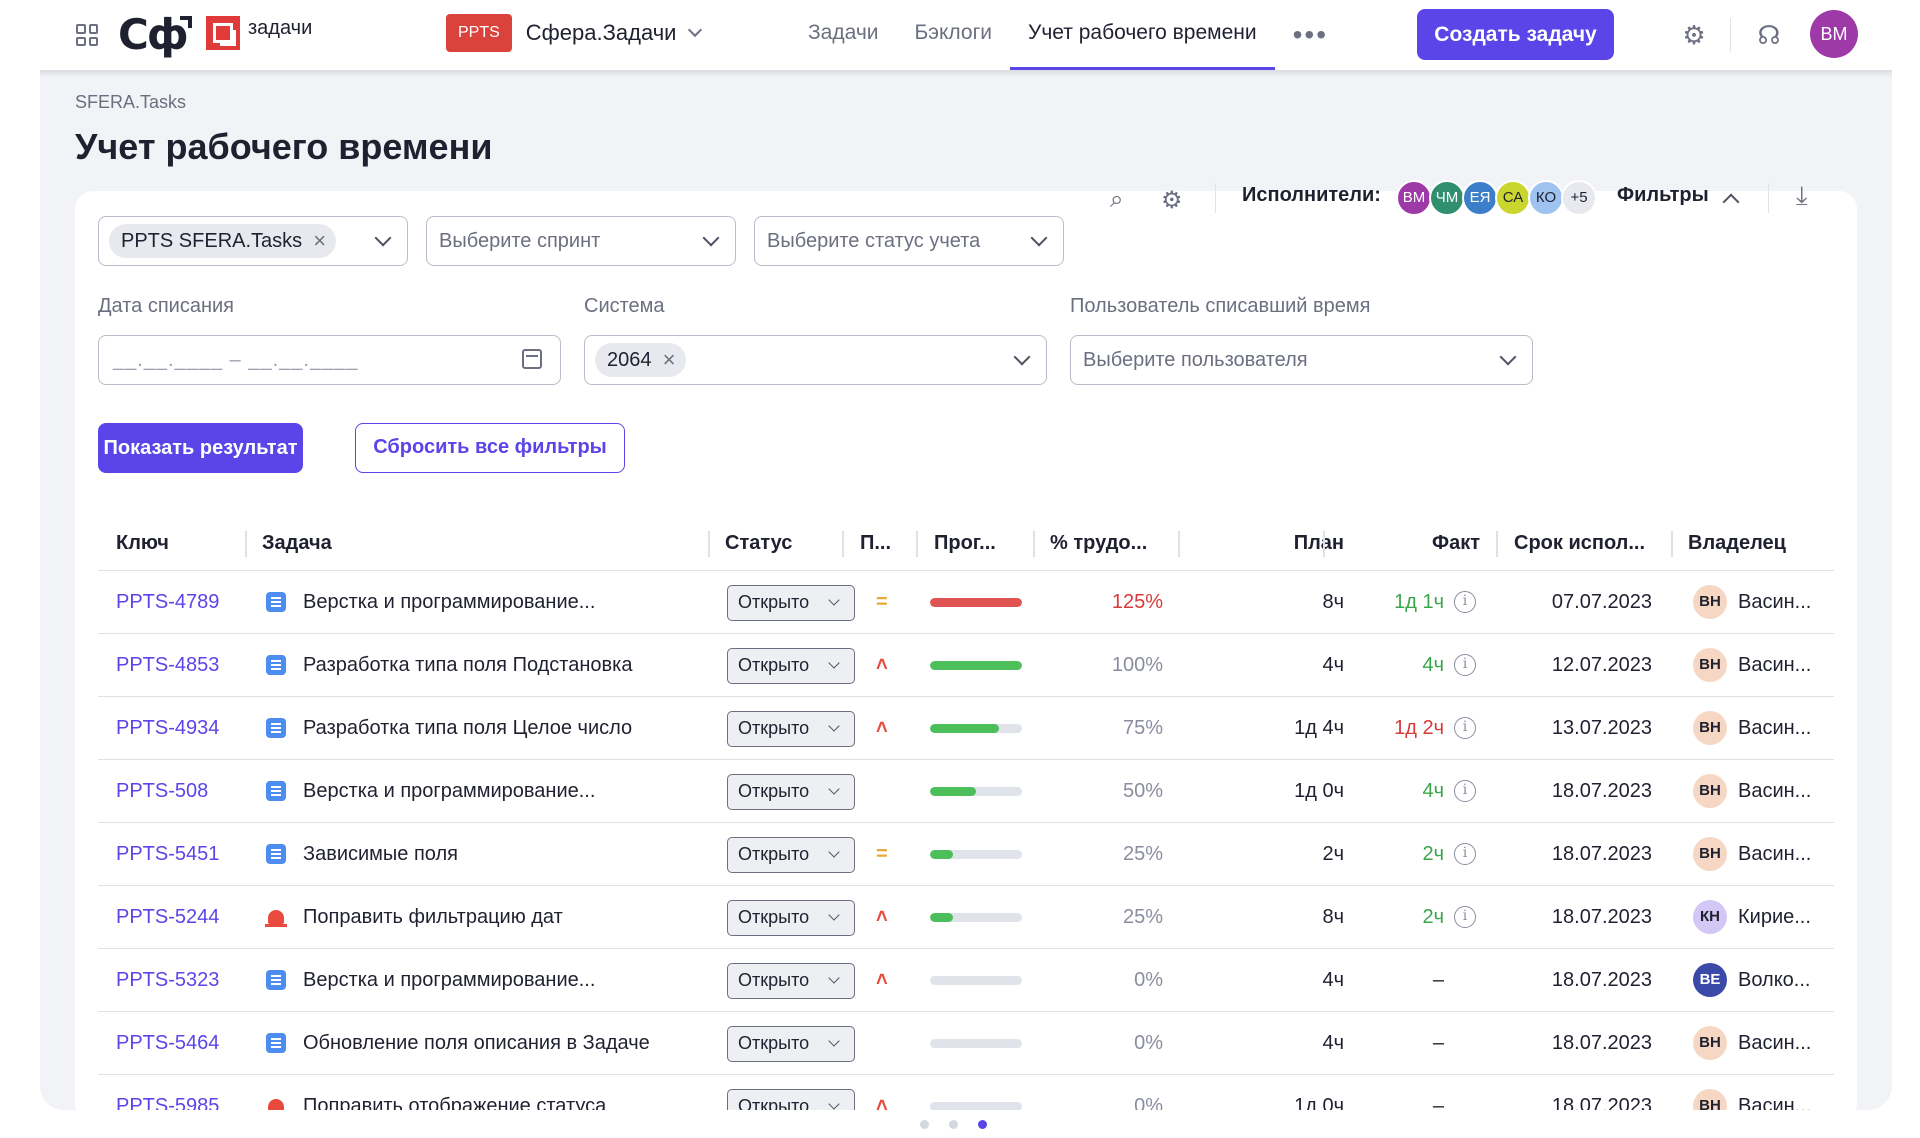 The width and height of the screenshot is (1920, 1138). Describe the element at coordinates (1456, 543) in the screenshot. I see `col-fact: Факт` at that location.